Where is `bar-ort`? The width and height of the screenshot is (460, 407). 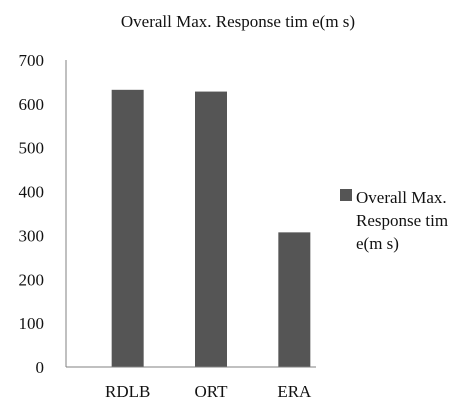 bar-ort is located at coordinates (211, 229).